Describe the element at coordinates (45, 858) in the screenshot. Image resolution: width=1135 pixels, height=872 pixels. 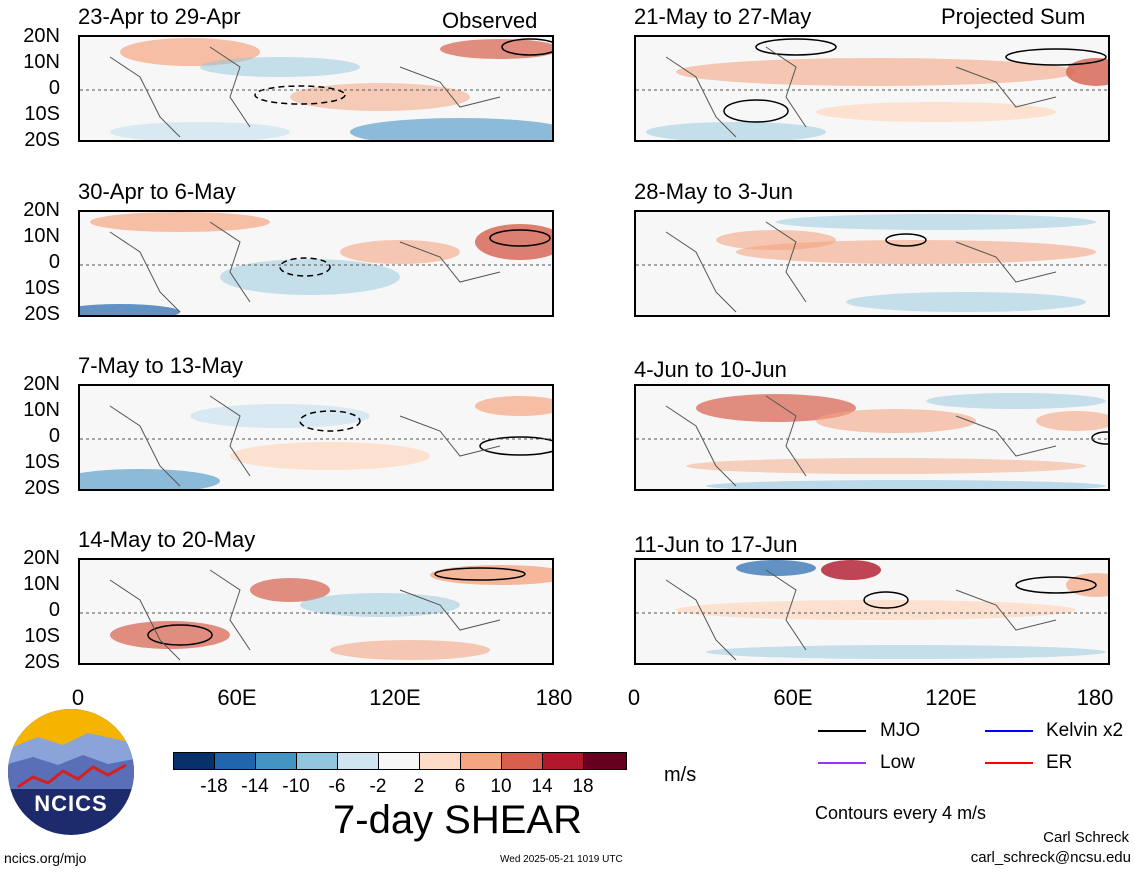
I see `footer-url: ncics.org/mjo` at that location.